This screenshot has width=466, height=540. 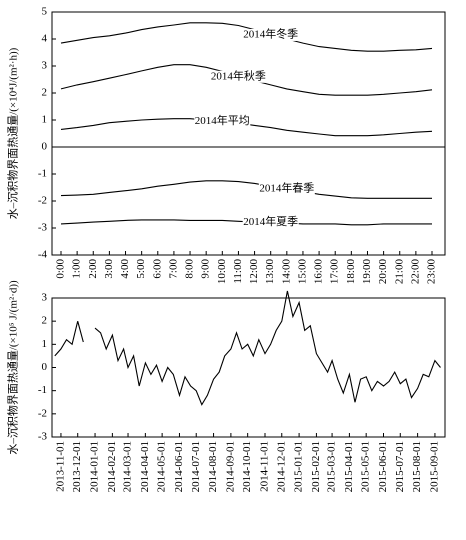 What do you see at coordinates (415, 272) in the screenshot?
I see `x-tick-label: 22:00` at bounding box center [415, 272].